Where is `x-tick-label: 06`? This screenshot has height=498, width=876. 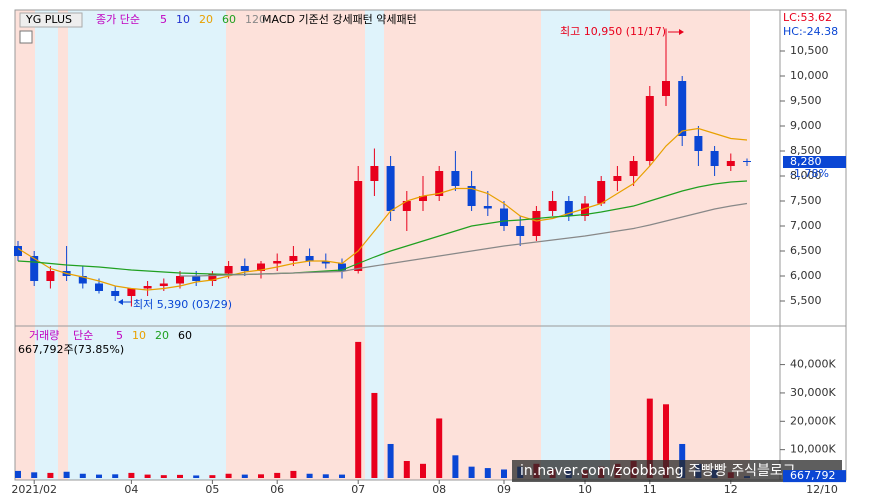
x-tick-label: 06 is located at coordinates (277, 489).